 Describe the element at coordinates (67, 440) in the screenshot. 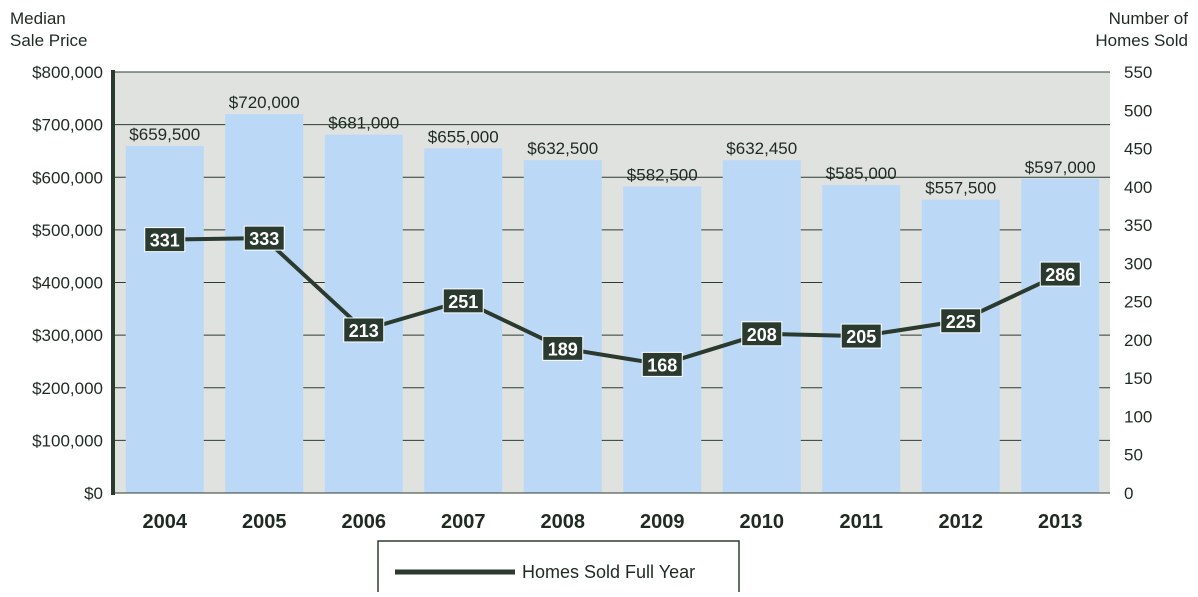

I see `left-tick-label: $100,000` at that location.